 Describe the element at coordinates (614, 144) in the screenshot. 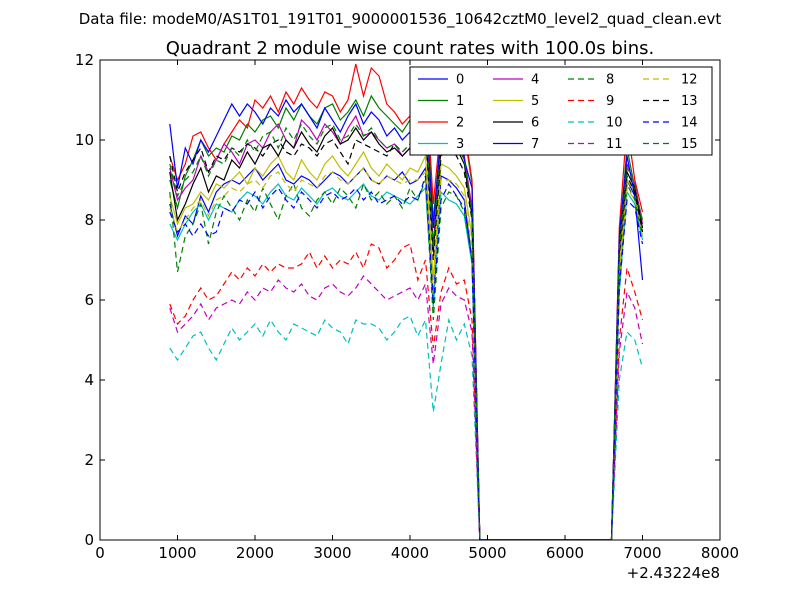

I see `legend-label-11: 11` at that location.